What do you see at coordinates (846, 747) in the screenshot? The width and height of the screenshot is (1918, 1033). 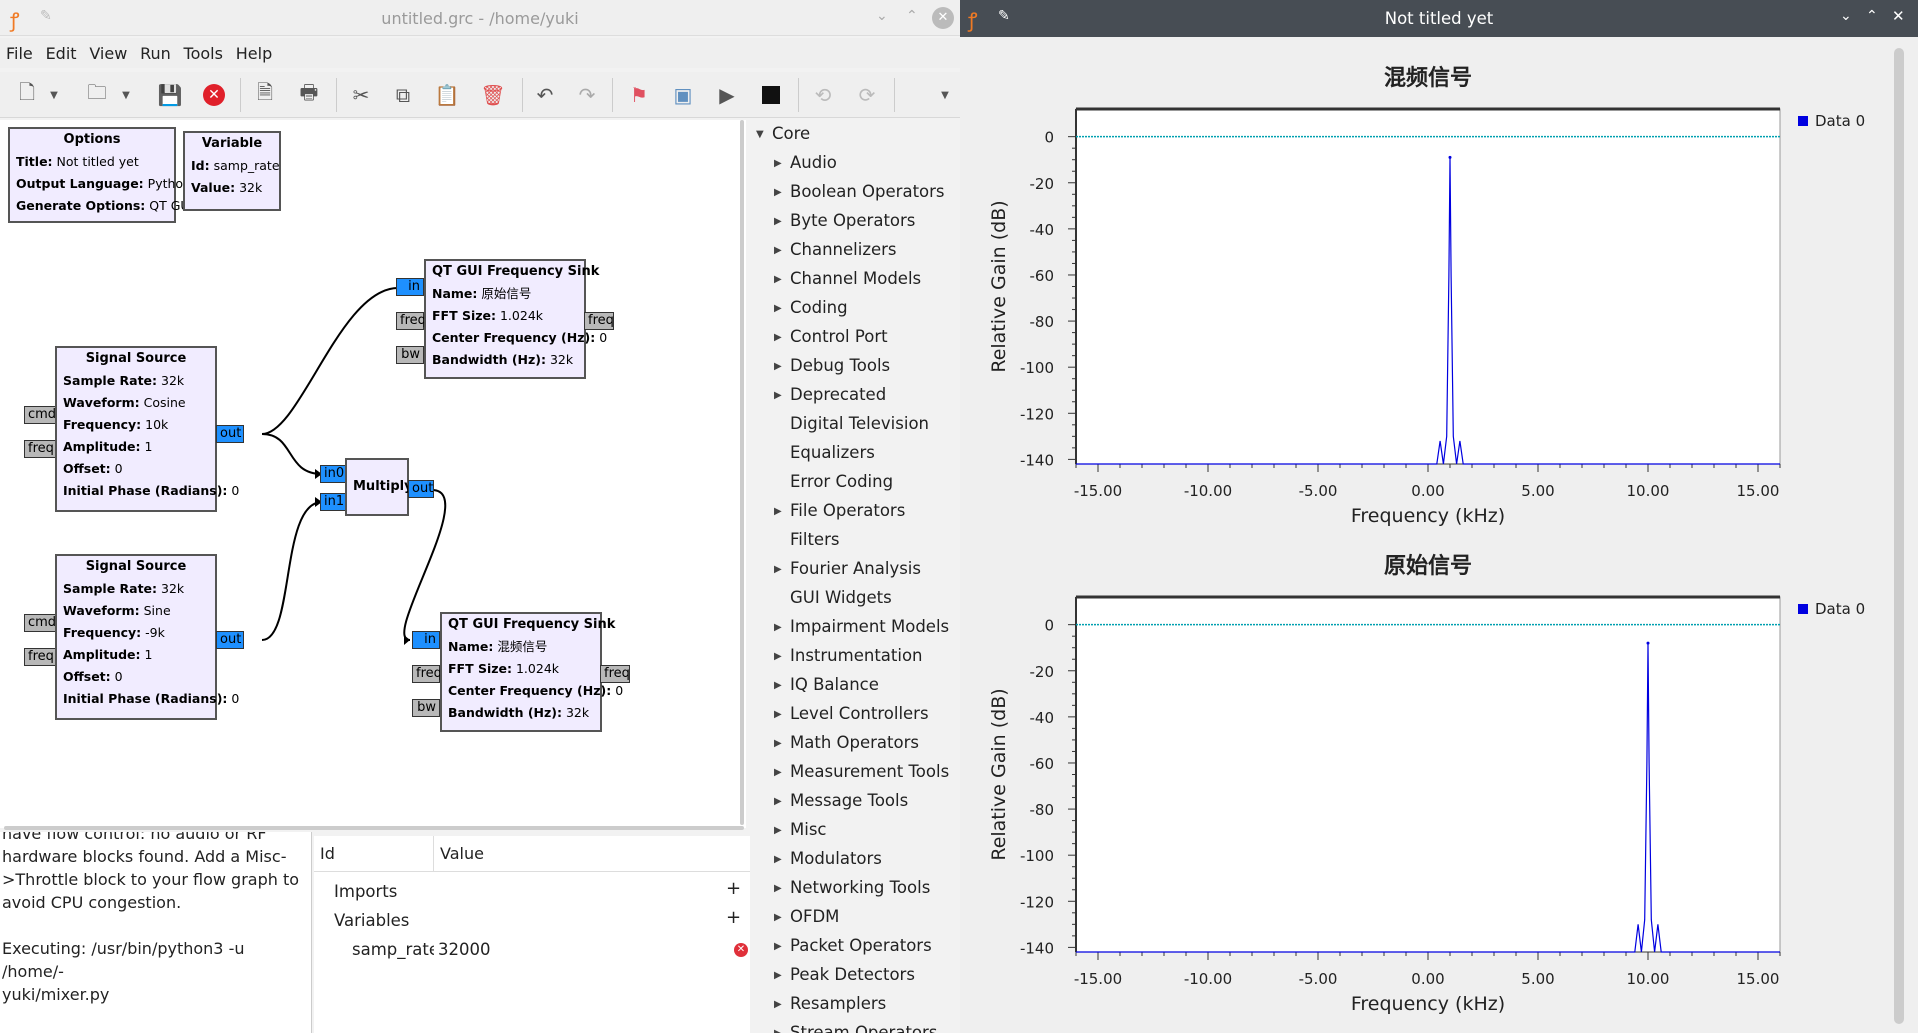 I see `library-category: ▶ Math Operators` at bounding box center [846, 747].